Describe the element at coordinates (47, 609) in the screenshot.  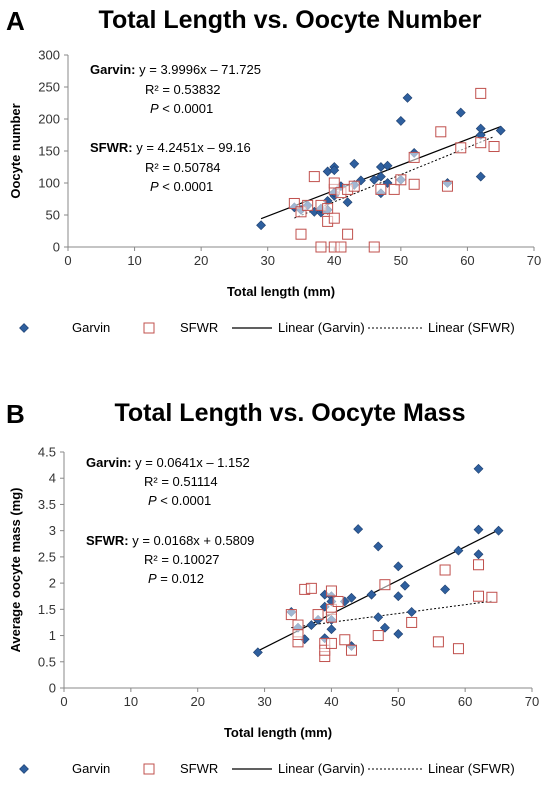
I see `y-tick-label: 1.5` at that location.